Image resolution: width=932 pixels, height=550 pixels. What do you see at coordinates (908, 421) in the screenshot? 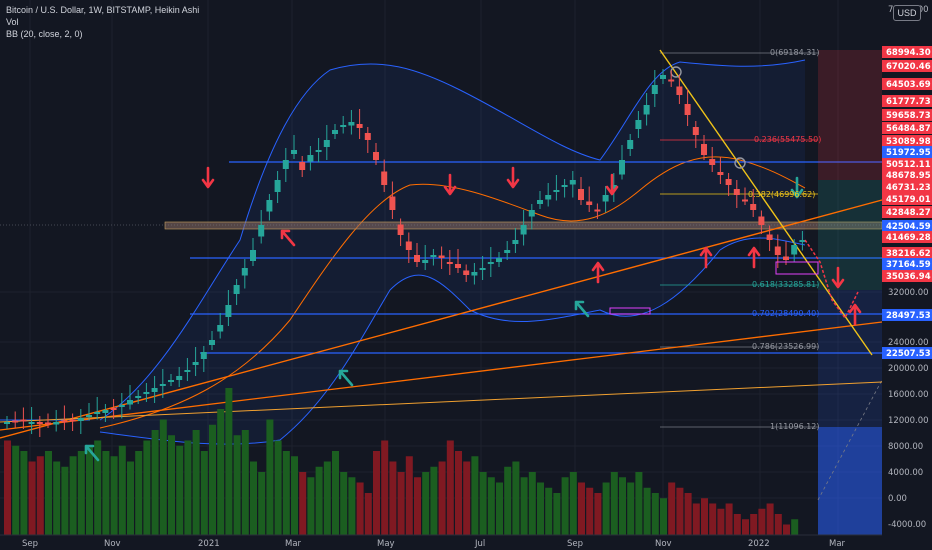
I see `y-tick: 12000.00` at bounding box center [908, 421].